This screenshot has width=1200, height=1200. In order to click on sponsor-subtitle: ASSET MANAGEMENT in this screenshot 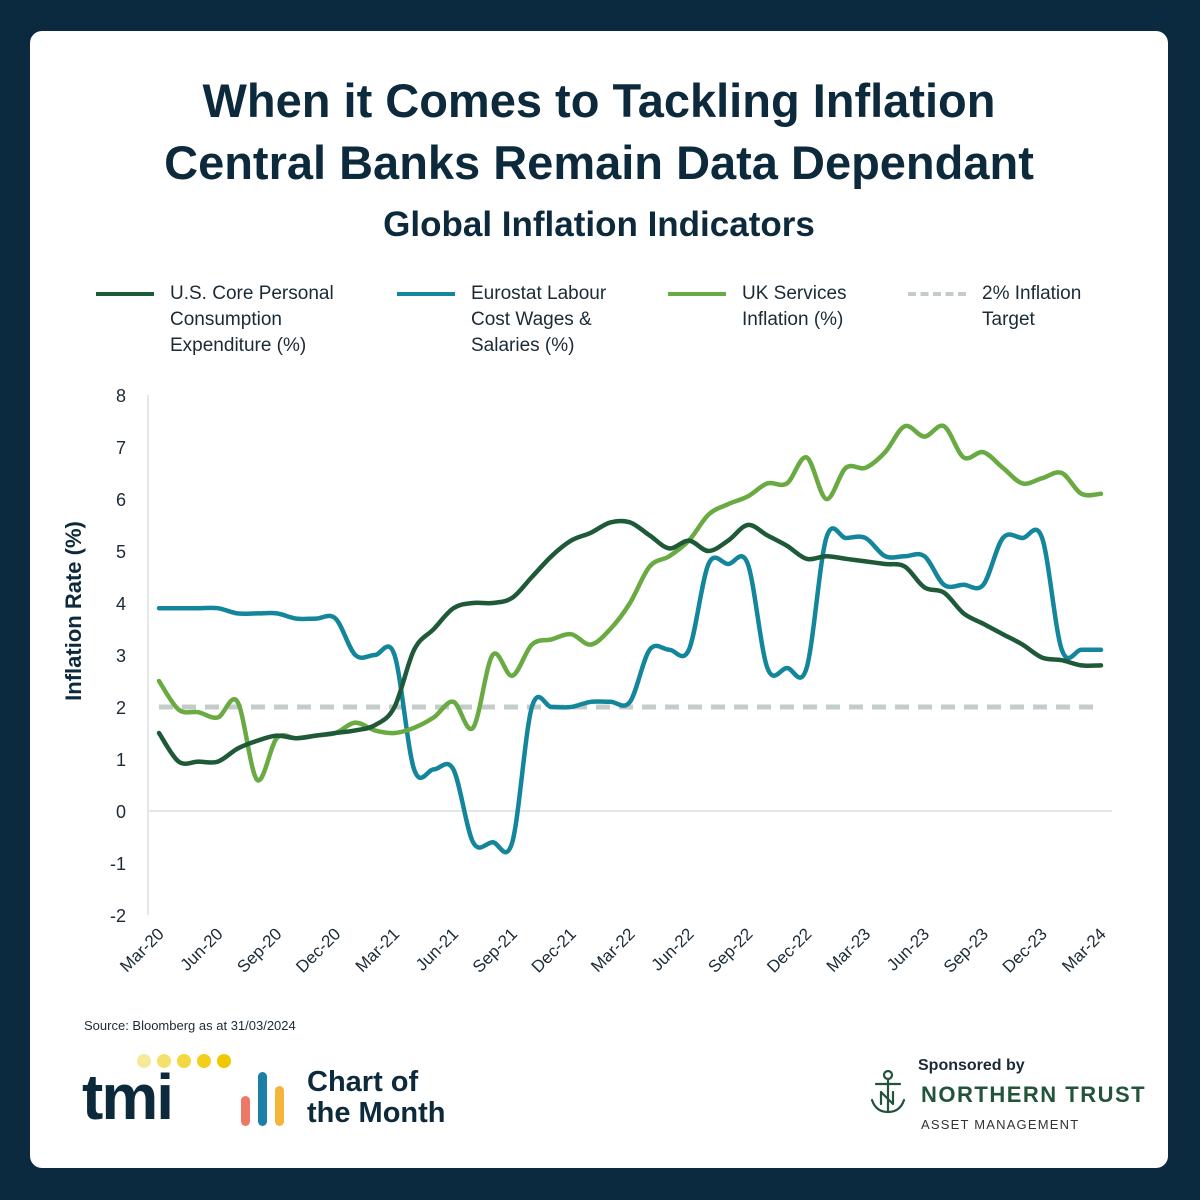, I will do `click(1000, 1124)`.